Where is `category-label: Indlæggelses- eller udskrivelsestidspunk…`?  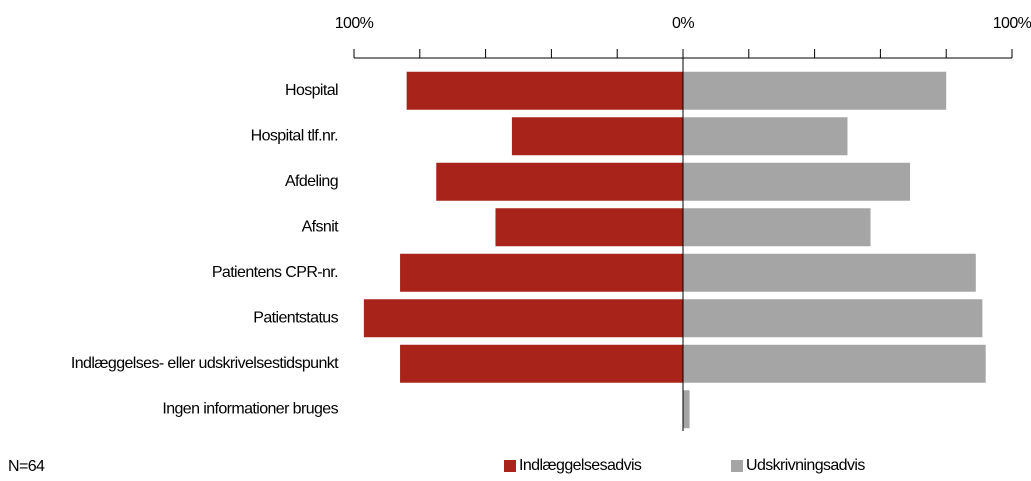
category-label: Indlæggelses- eller udskrivelsestidspunk… is located at coordinates (205, 363).